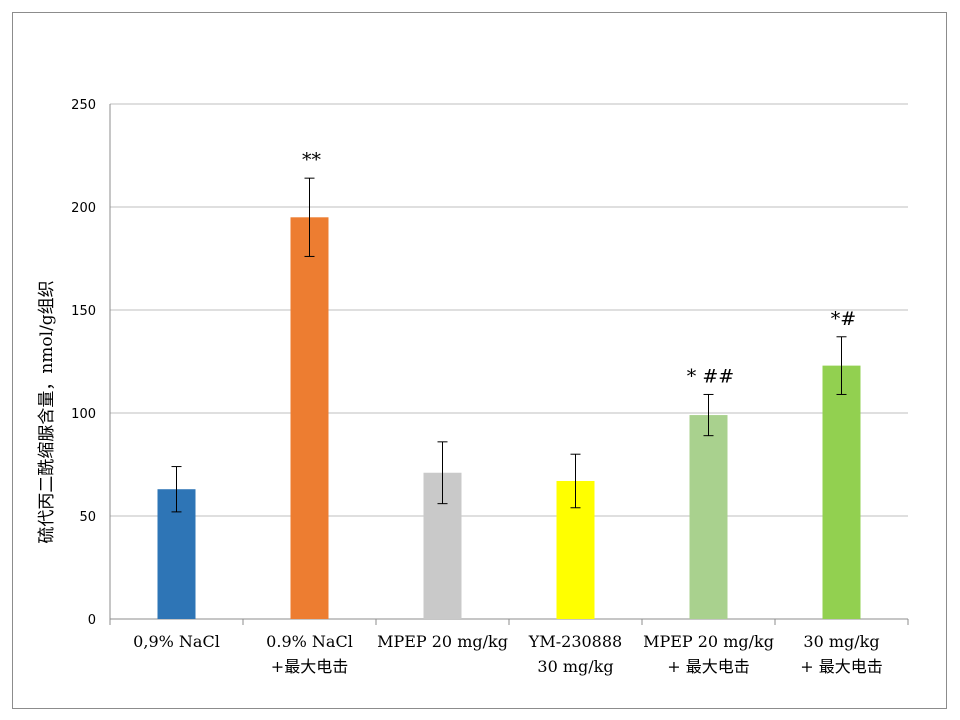 This screenshot has width=960, height=720. Describe the element at coordinates (309, 666) in the screenshot. I see `x-category-label: +最大电击` at that location.